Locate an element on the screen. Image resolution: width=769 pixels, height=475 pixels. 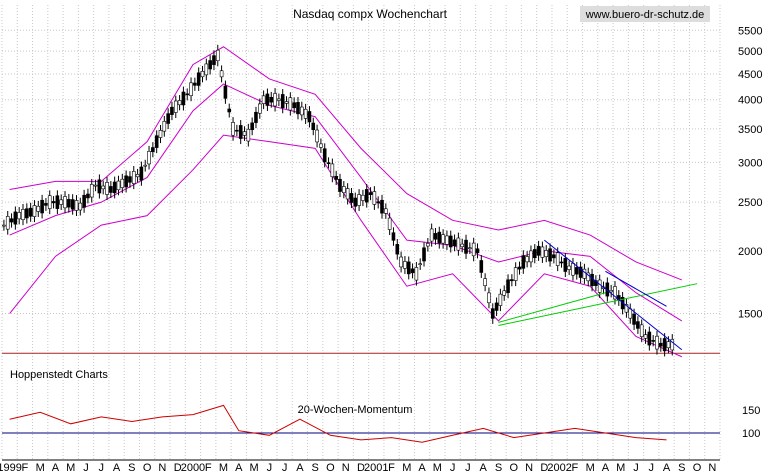
watermark-bg is located at coordinates (645, 14).